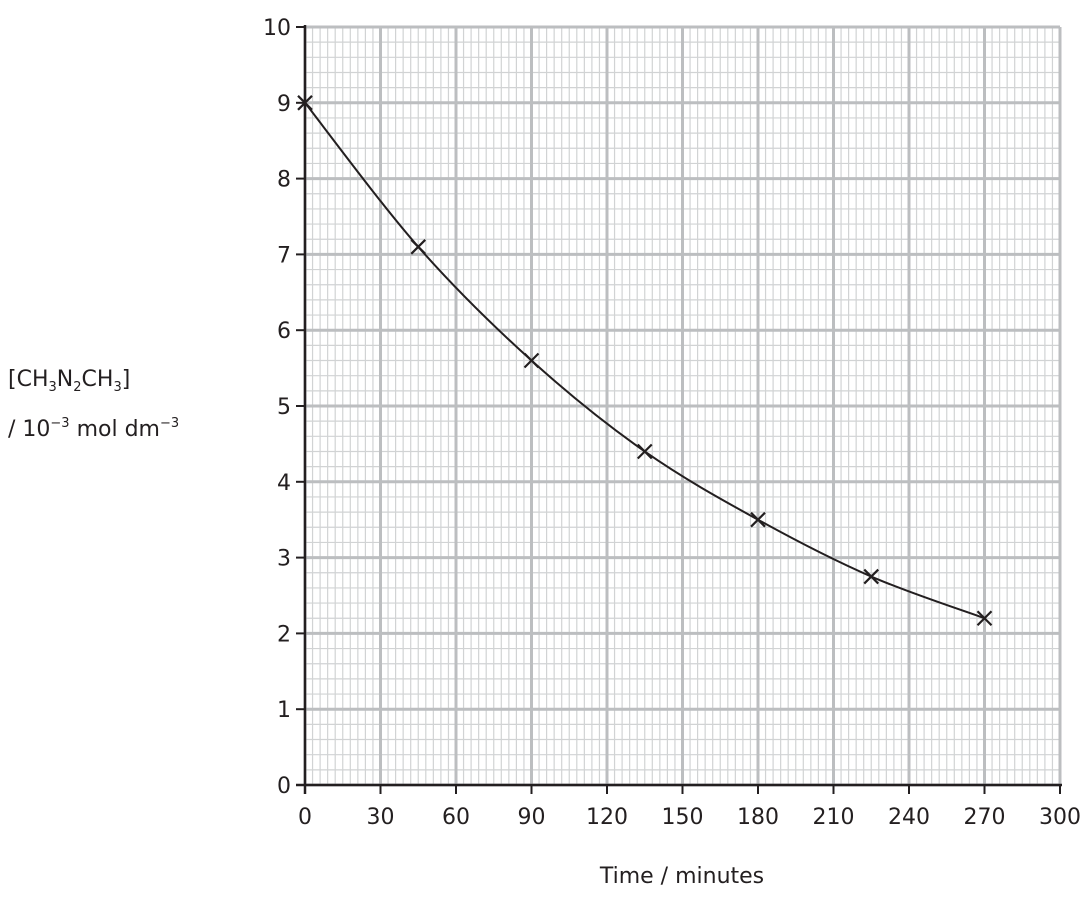 This screenshot has height=897, width=1090. Describe the element at coordinates (284, 255) in the screenshot. I see `y-tick-label: 7` at that location.